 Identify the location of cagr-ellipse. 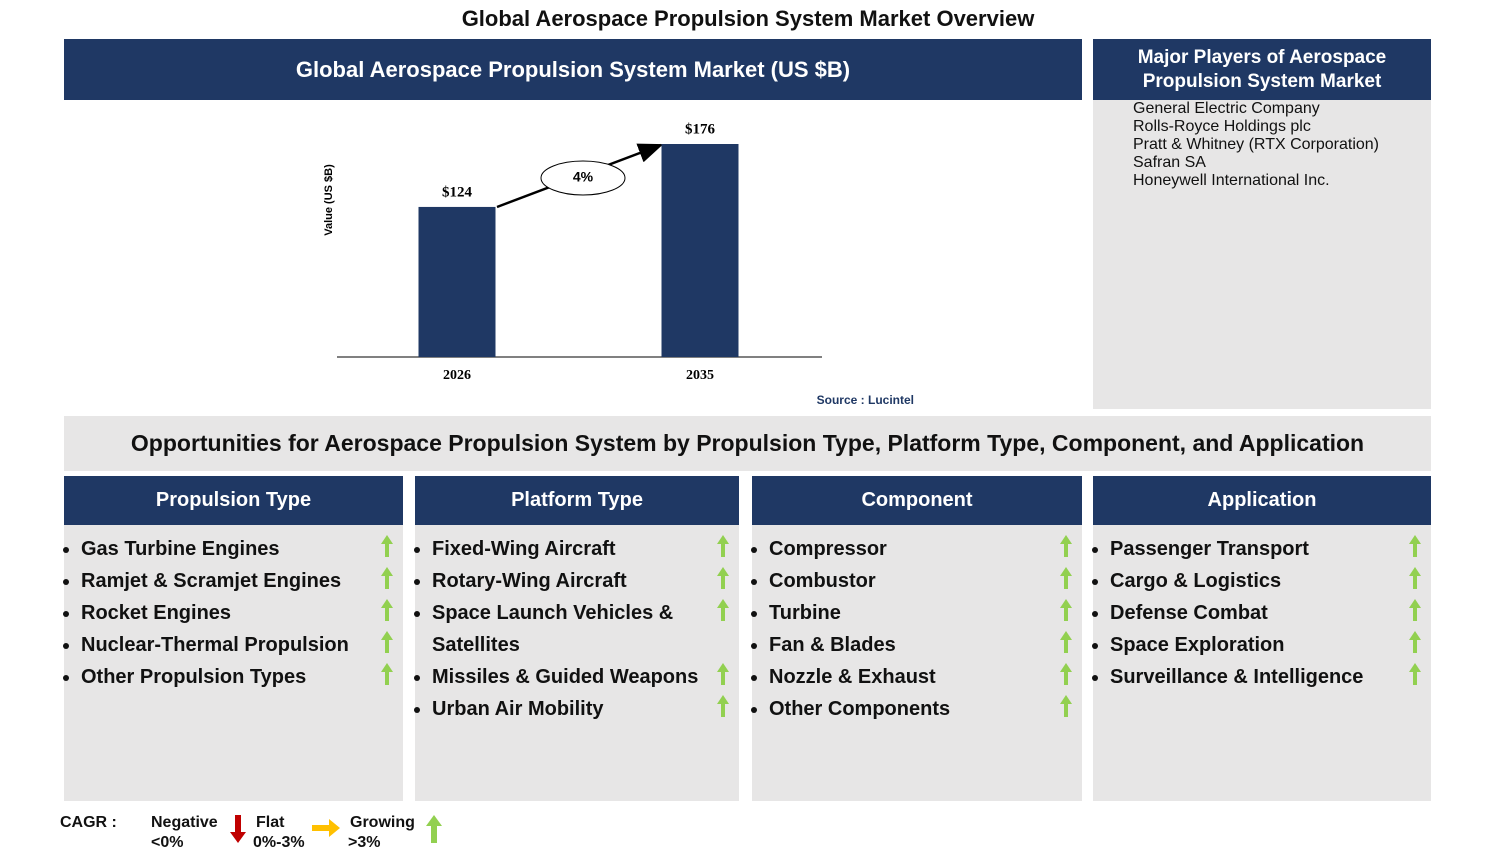
(583, 178).